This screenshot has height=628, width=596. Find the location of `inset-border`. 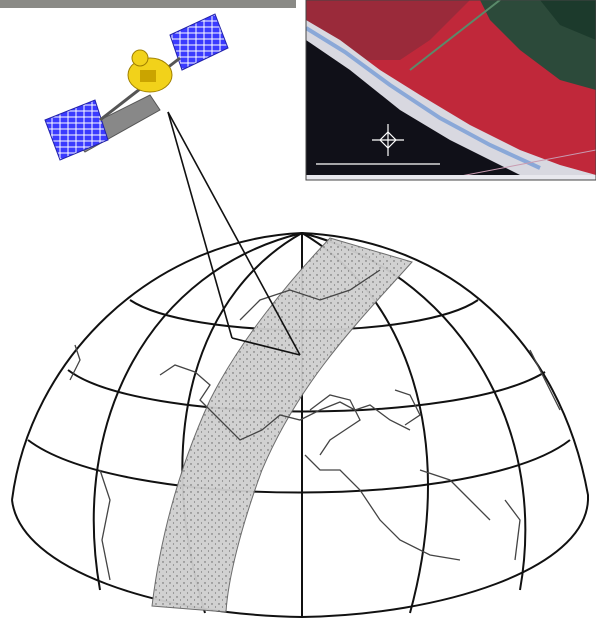

inset-border is located at coordinates (450, 90).